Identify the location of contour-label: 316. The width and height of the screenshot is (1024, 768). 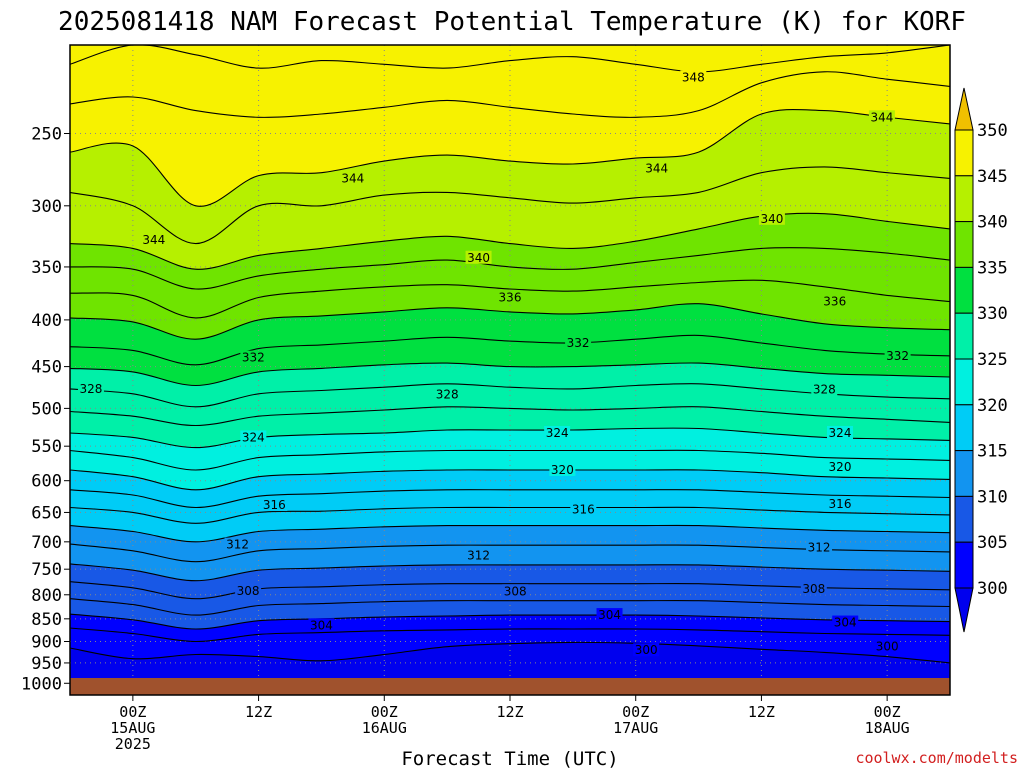
(583, 509).